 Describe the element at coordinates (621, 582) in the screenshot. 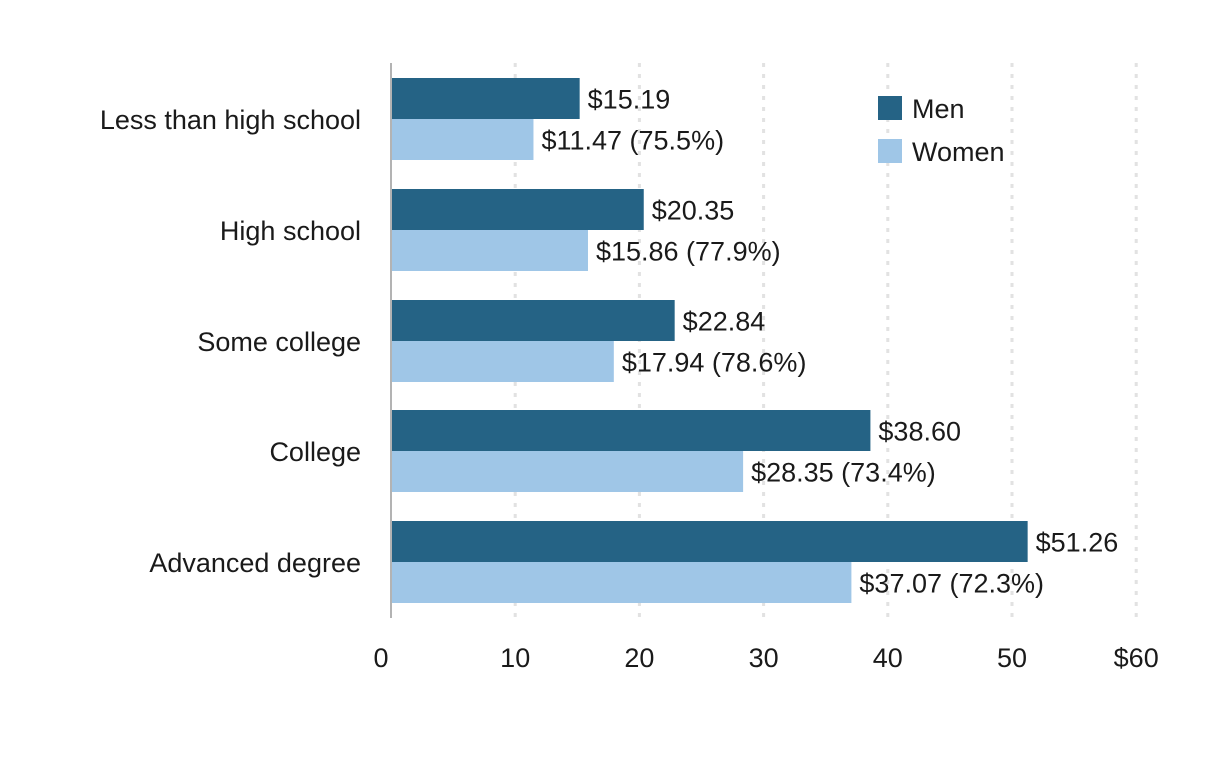

I see `bar-women-advanced-degree` at that location.